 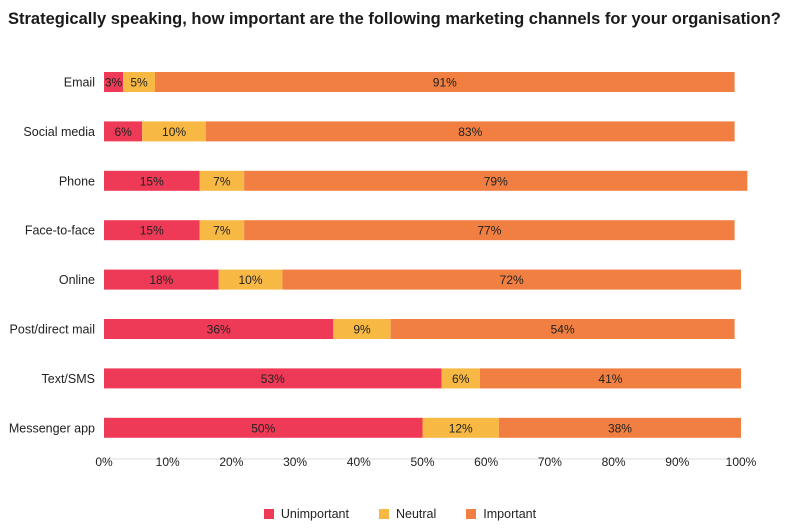 I want to click on data-label-online-important: 72%, so click(x=512, y=280).